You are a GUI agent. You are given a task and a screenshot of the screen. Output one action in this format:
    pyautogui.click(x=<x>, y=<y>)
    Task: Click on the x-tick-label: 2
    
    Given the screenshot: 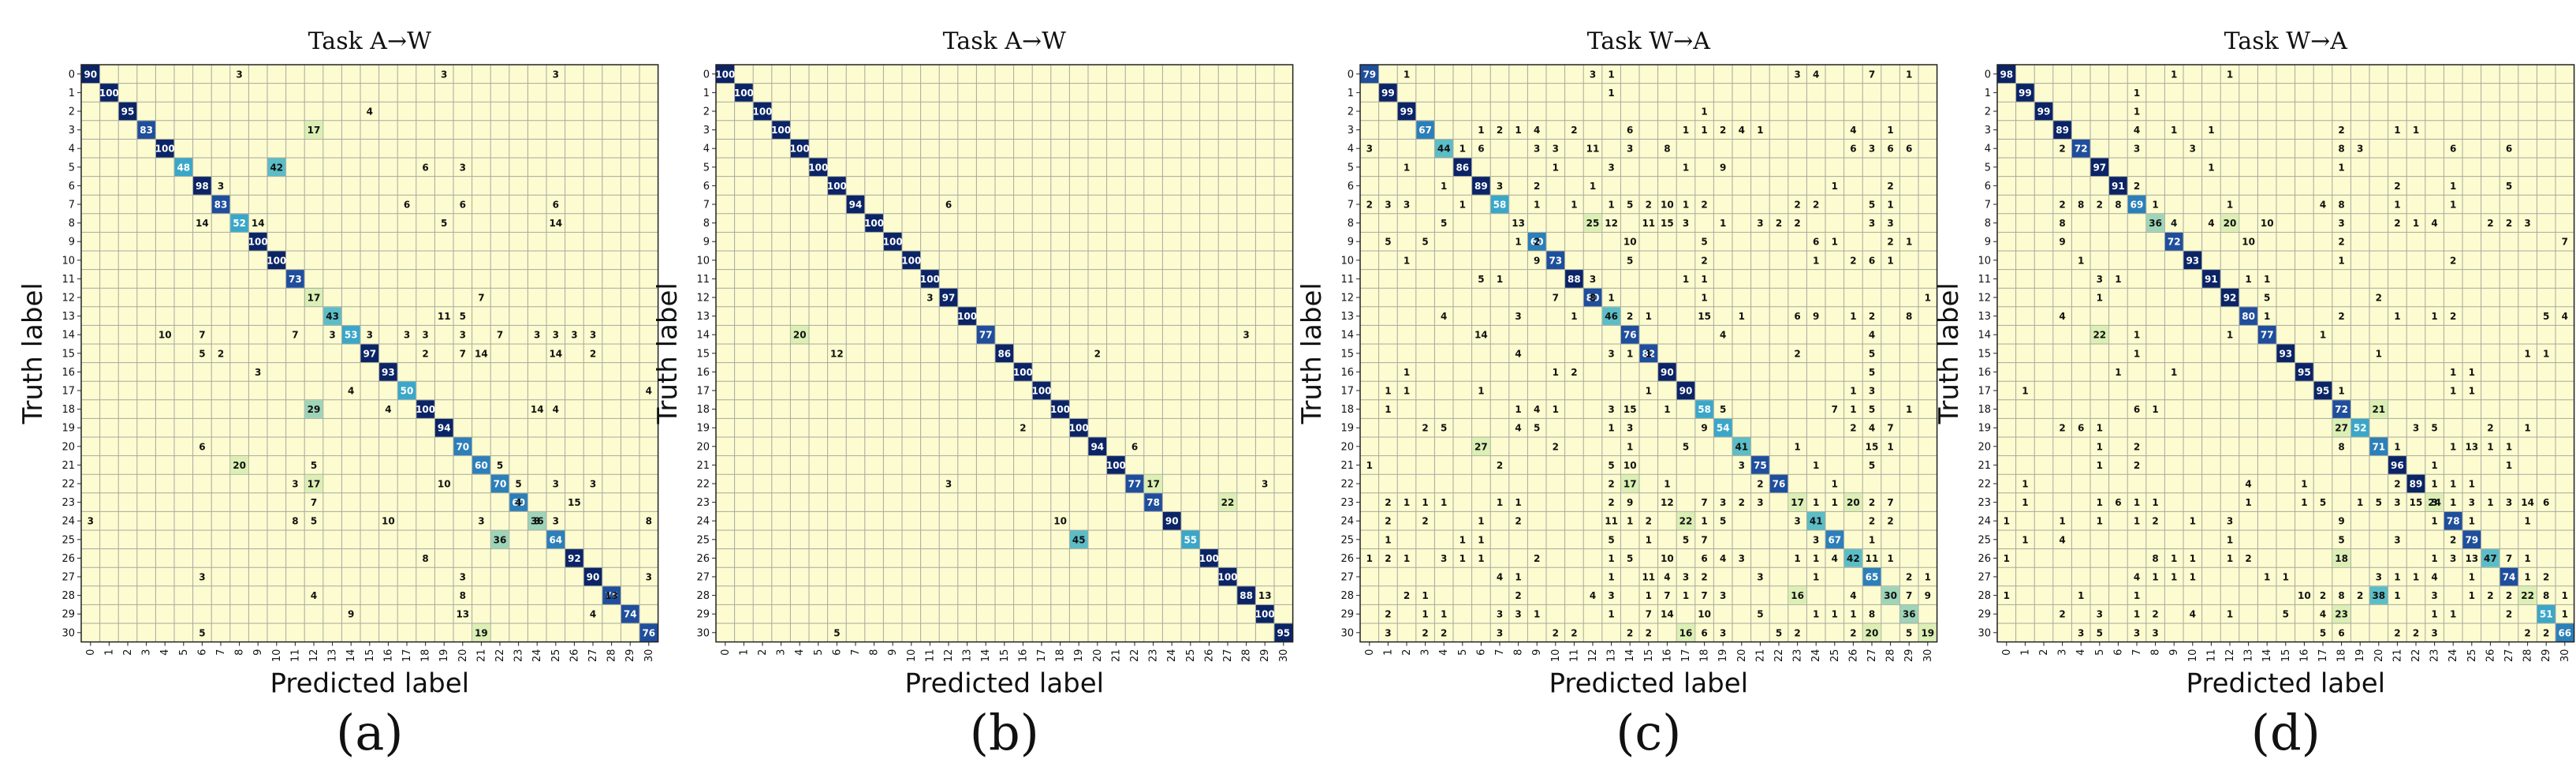 What is the action you would take?
    pyautogui.click(x=763, y=653)
    